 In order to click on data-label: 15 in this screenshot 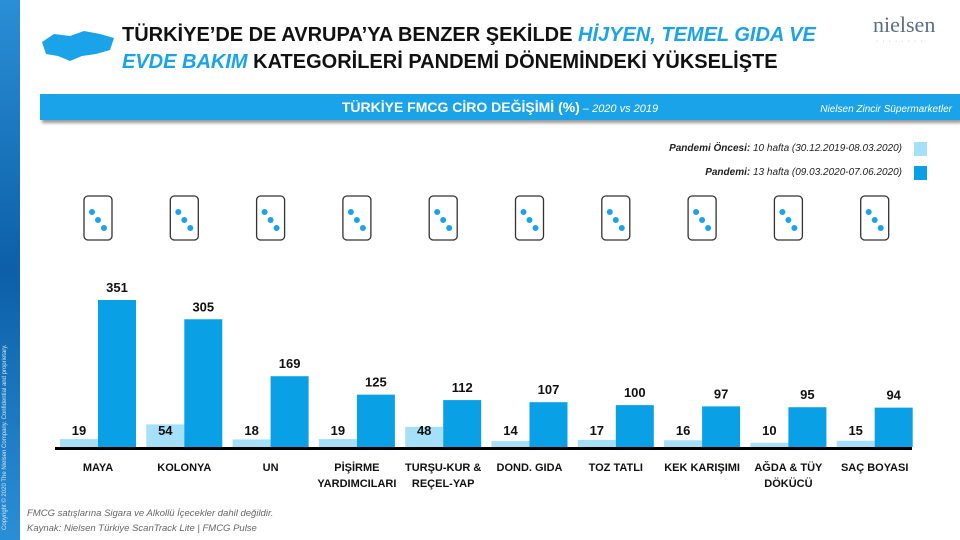, I will do `click(855, 430)`.